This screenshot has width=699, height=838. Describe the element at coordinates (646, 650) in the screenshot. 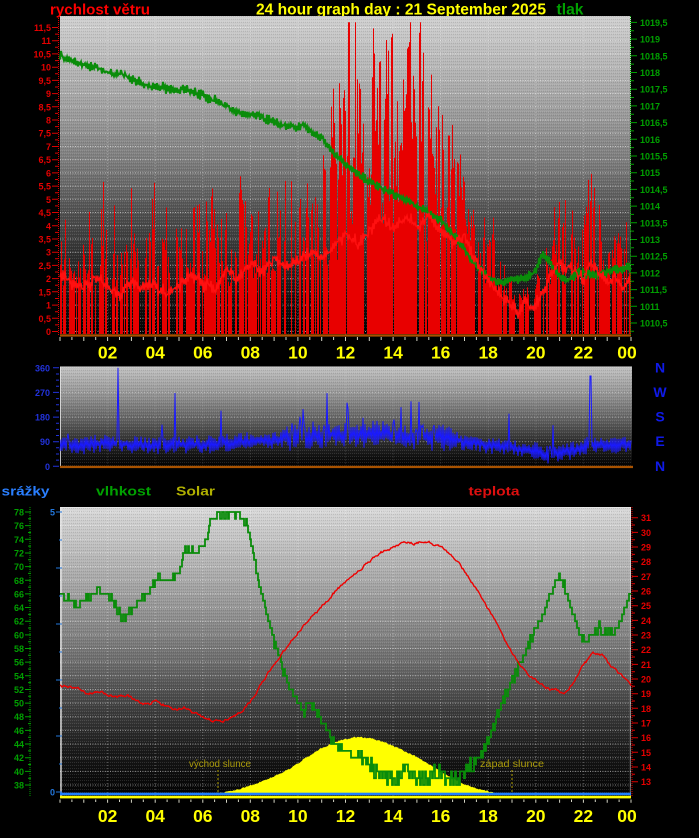

I see `svg-text: 22` at that location.